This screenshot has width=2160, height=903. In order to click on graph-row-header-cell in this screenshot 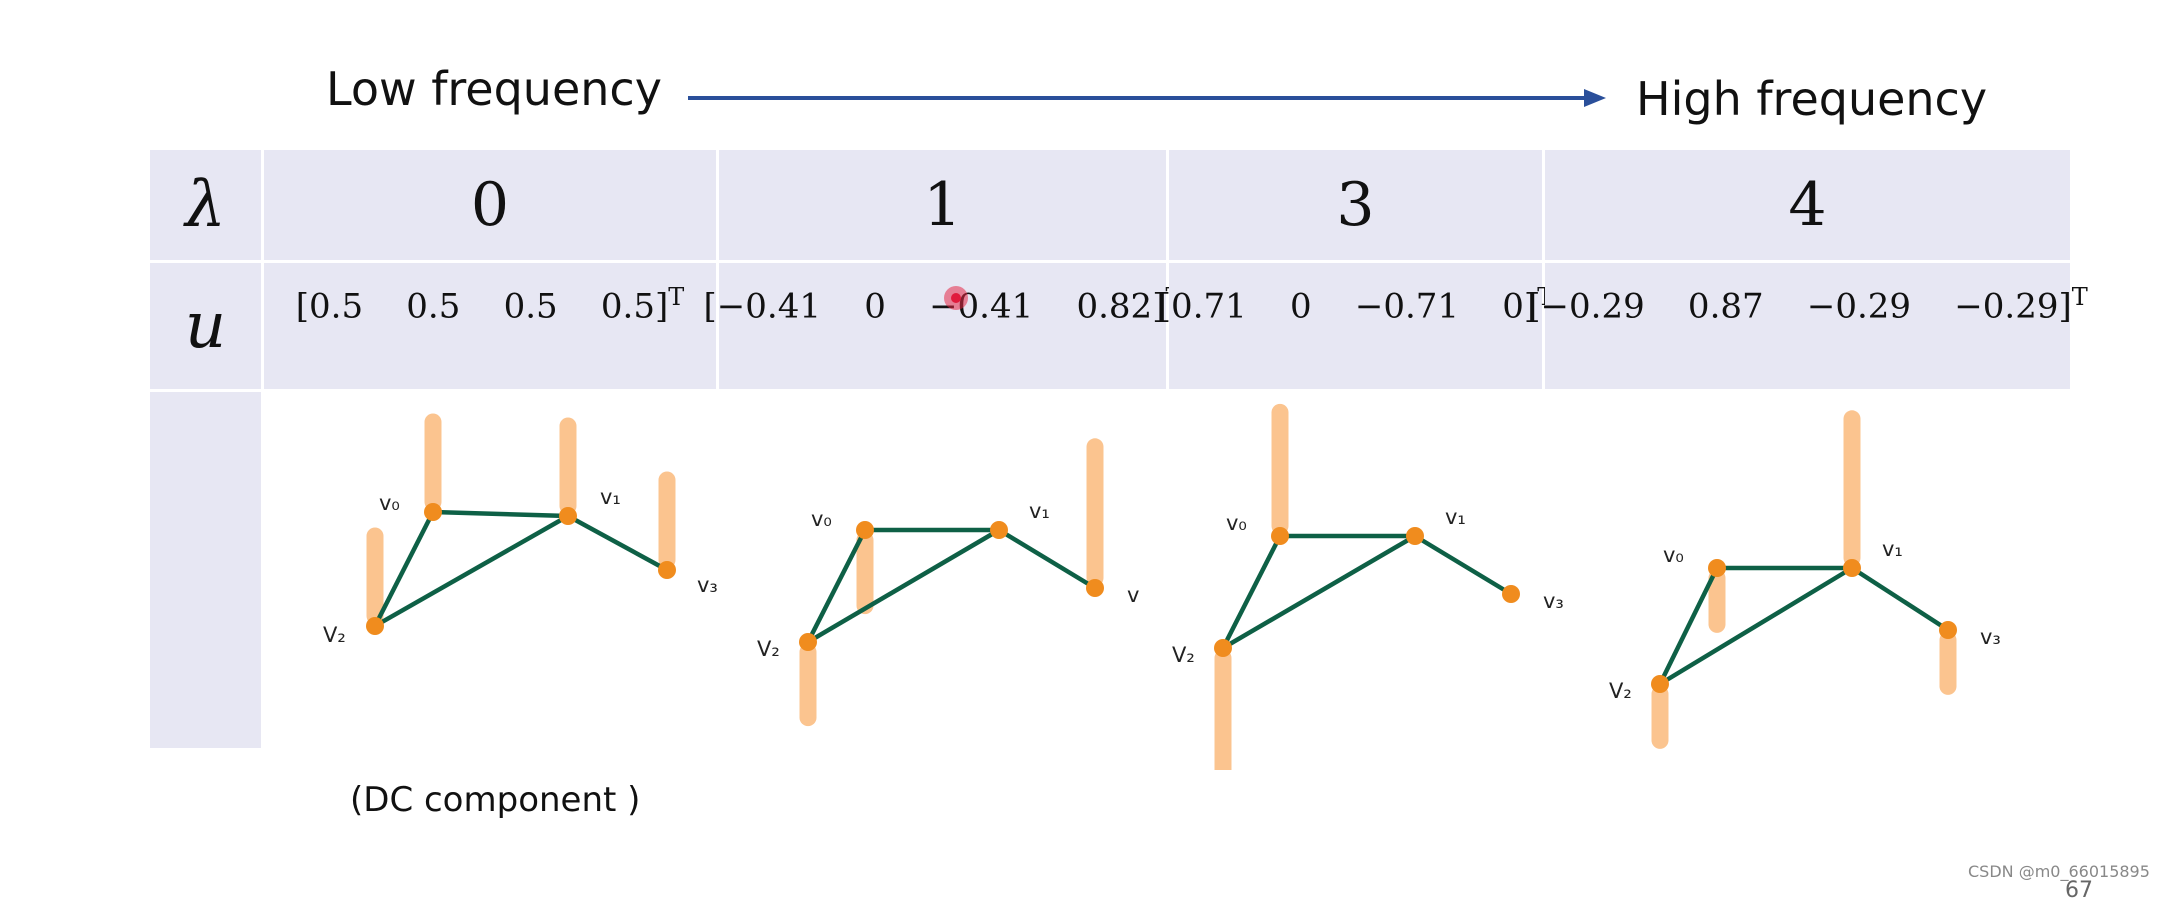, I will do `click(205, 570)`.